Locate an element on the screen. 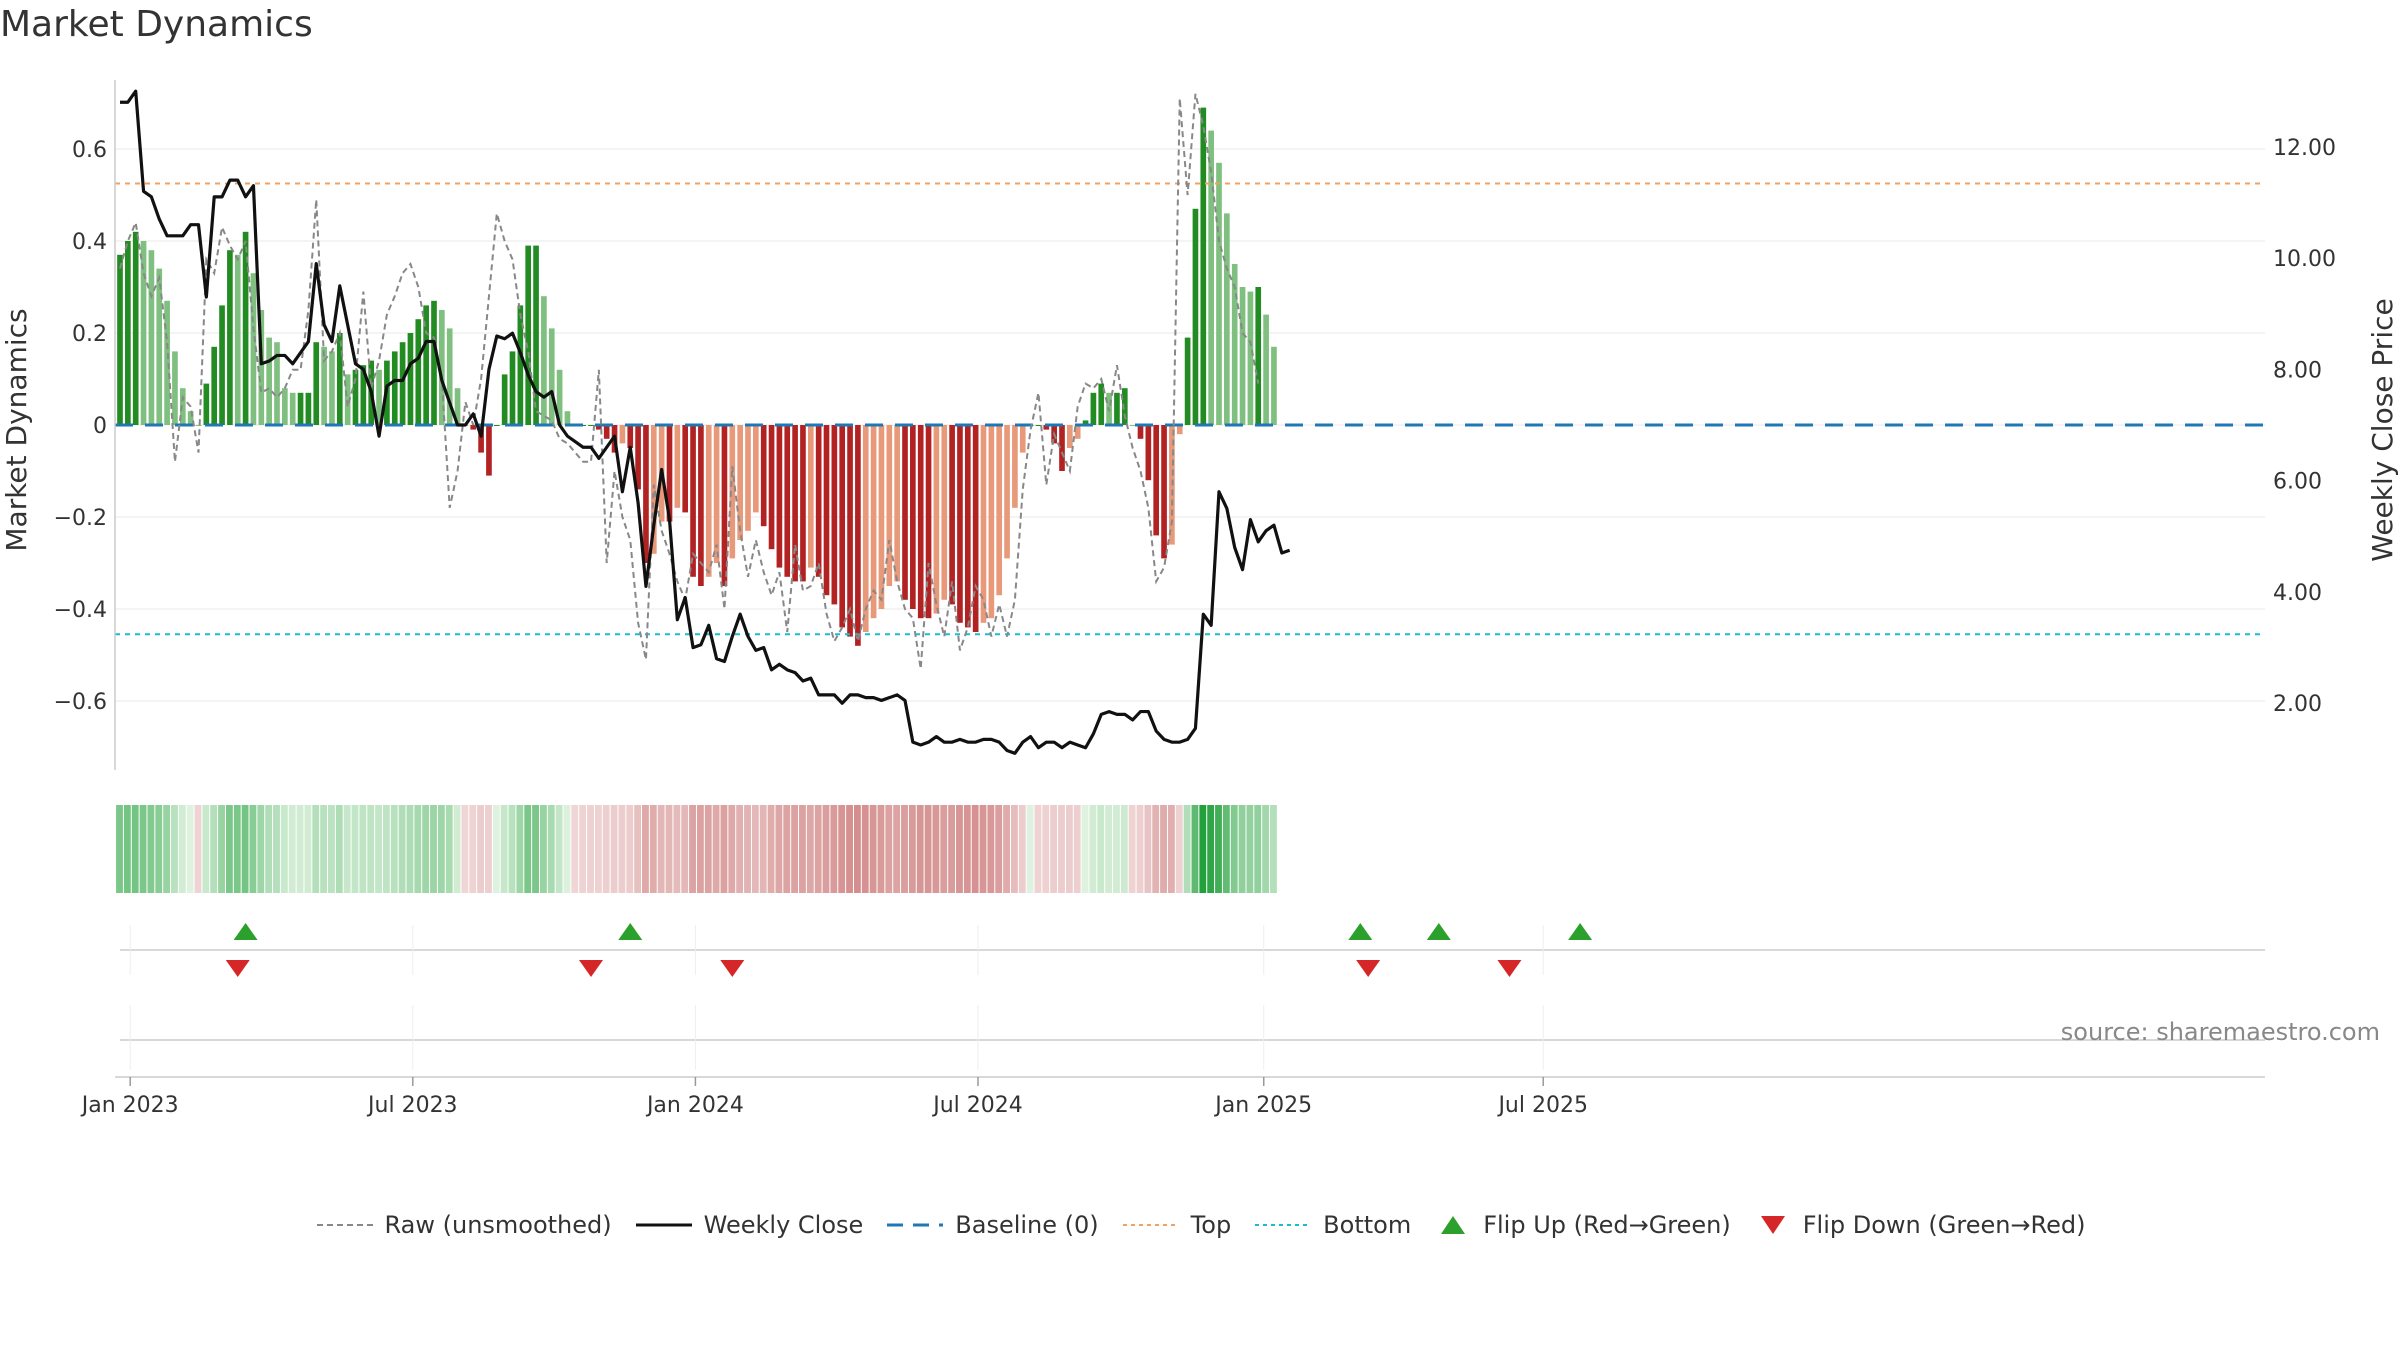  legend-item-baseline: Baseline (0) is located at coordinates (992, 1225).